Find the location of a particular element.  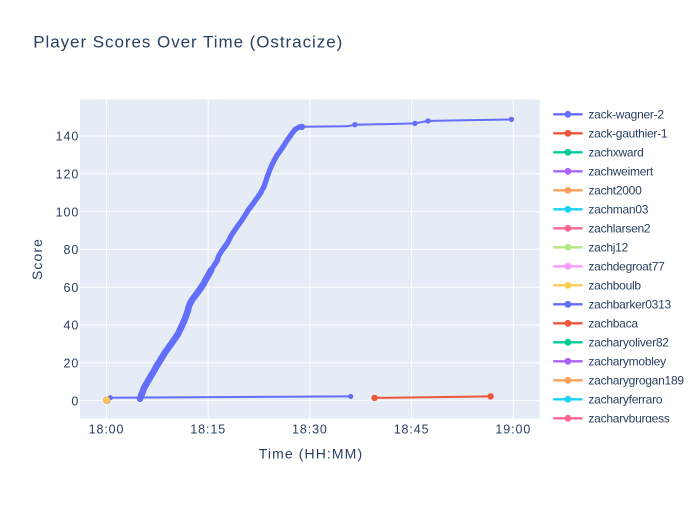

svg-text: 18:30 is located at coordinates (310, 430).